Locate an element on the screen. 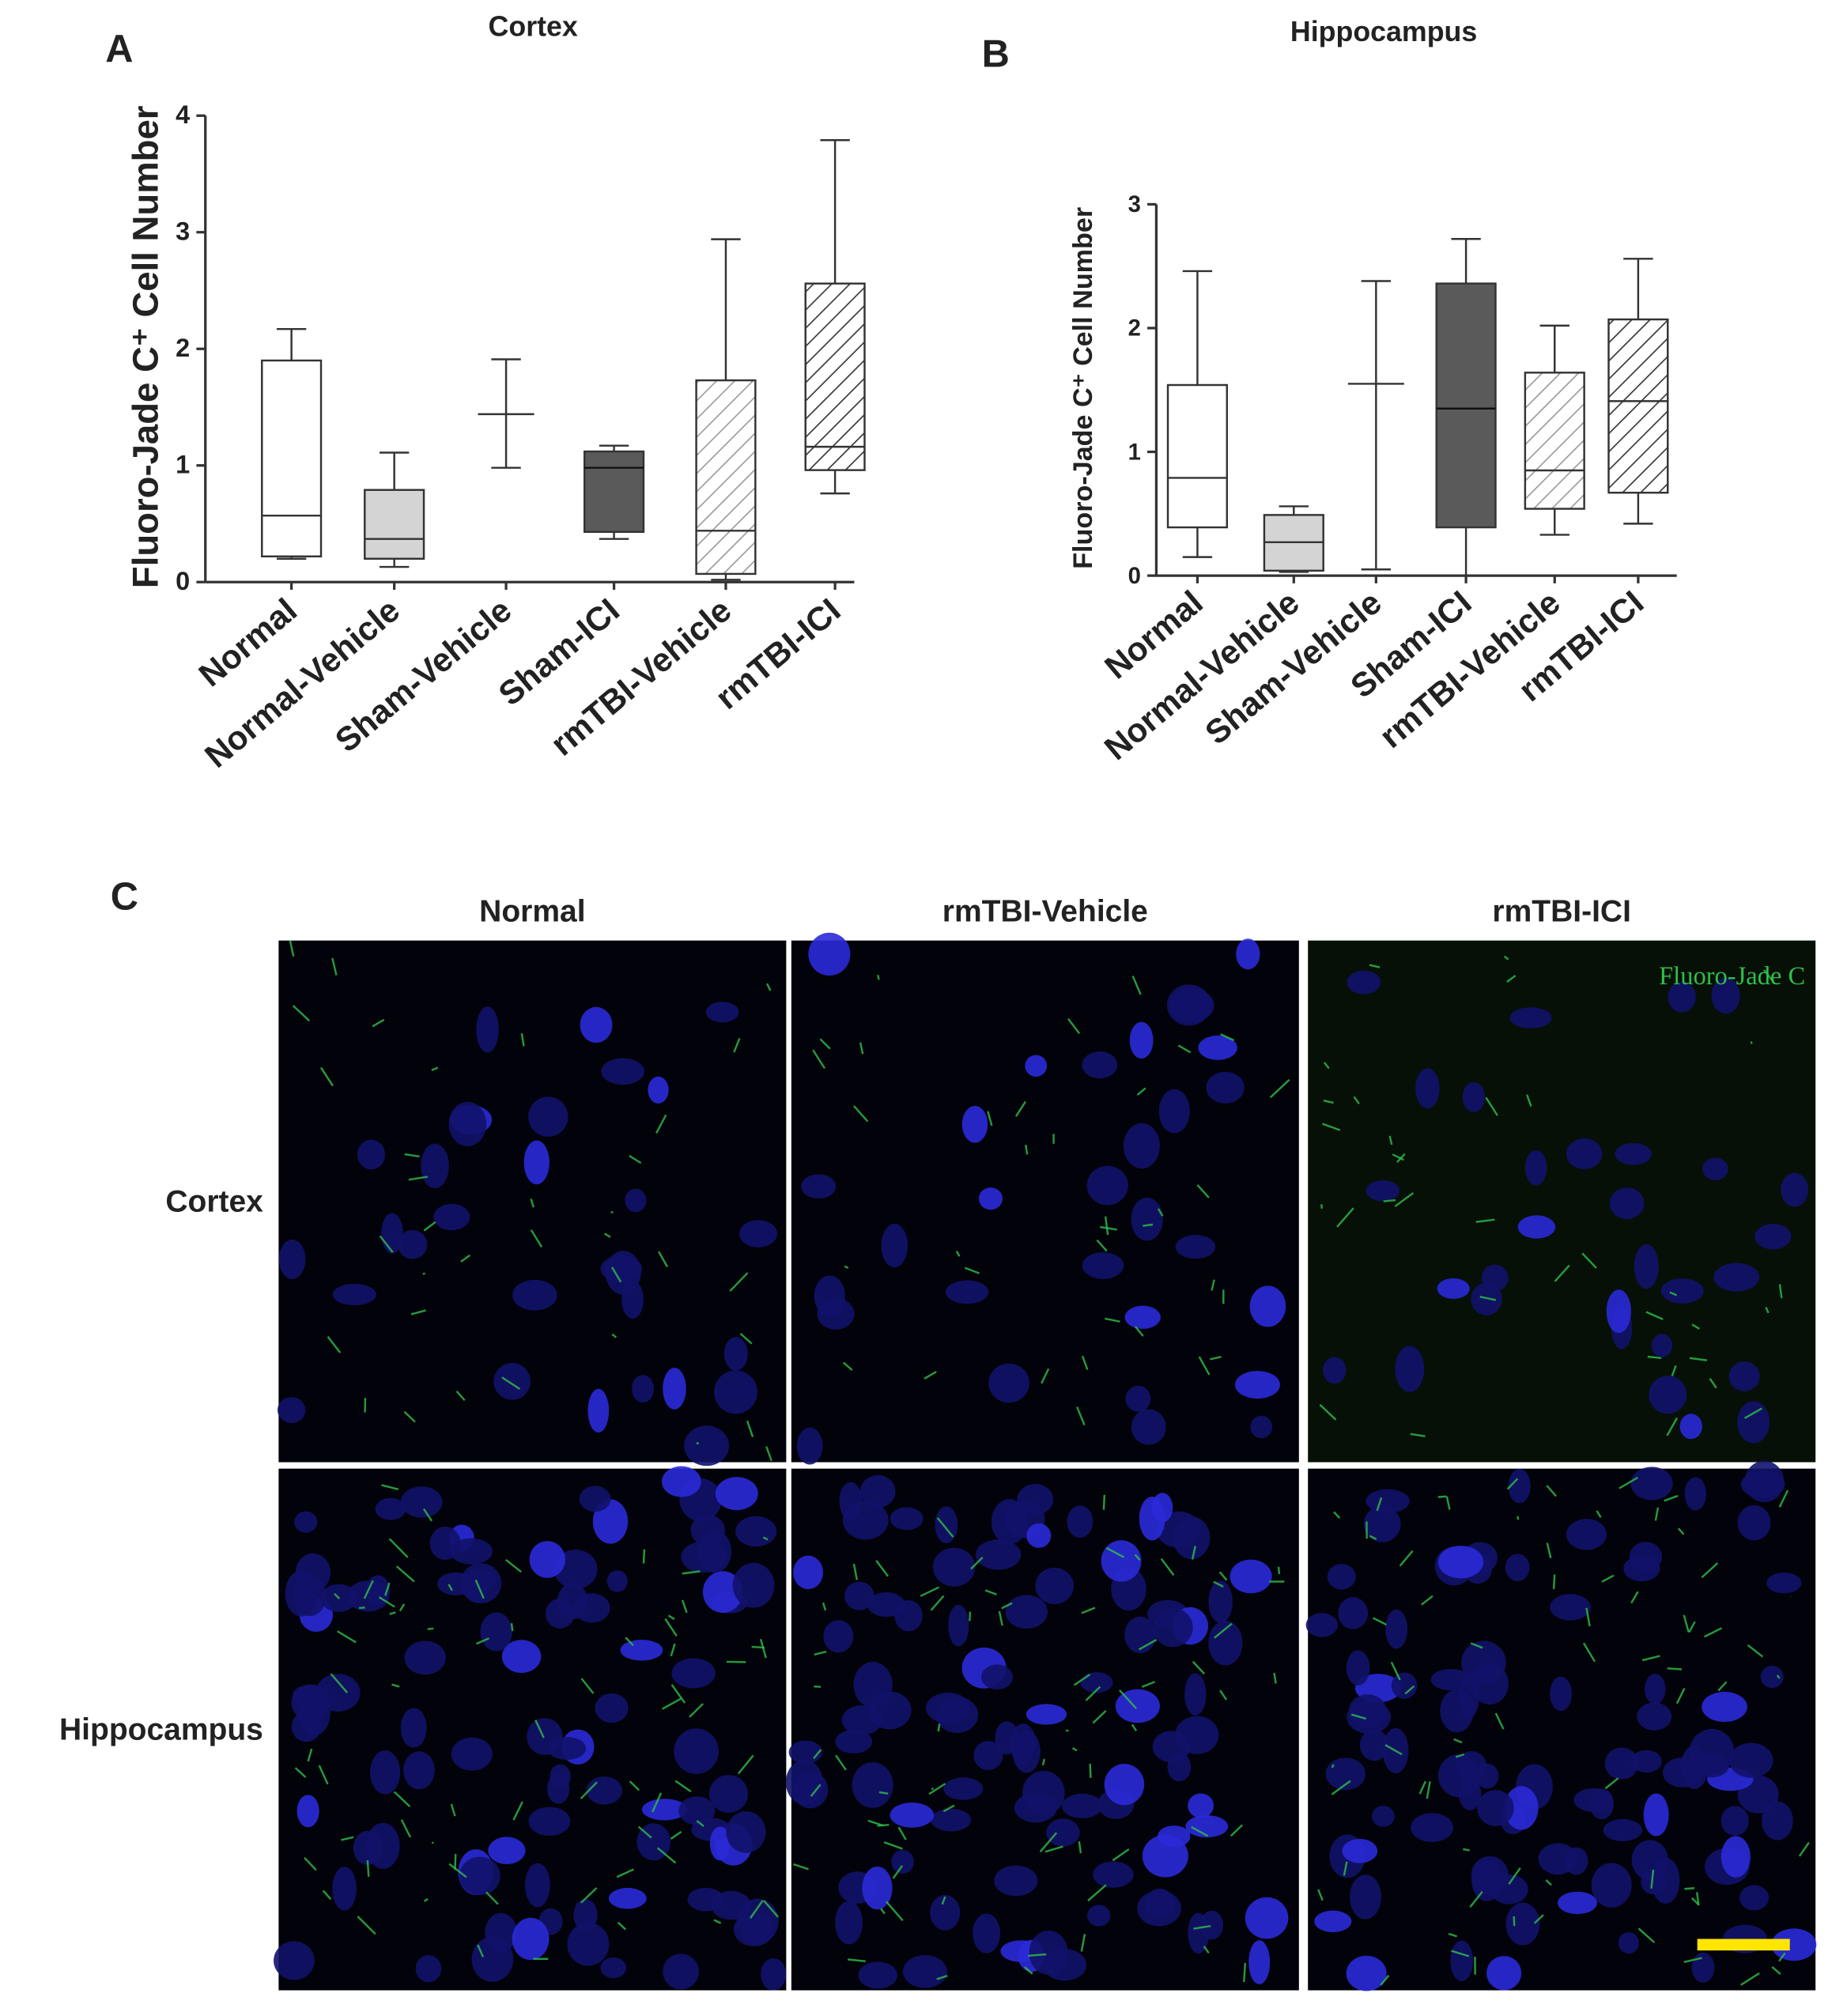  panel-label: A is located at coordinates (119, 49).